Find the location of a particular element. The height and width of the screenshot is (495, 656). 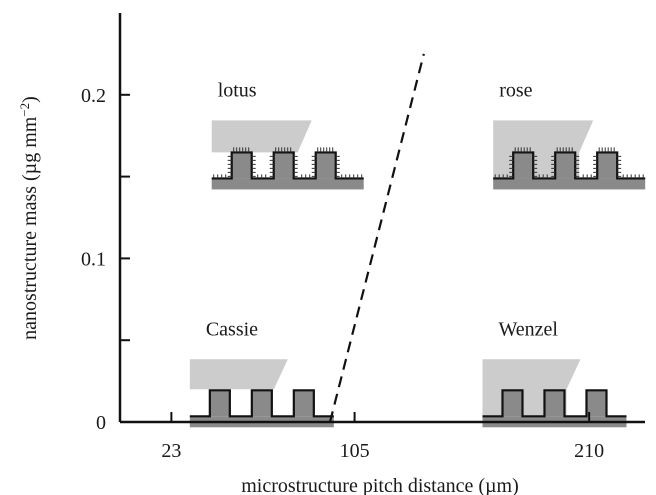

series-layer is located at coordinates (376, 238).